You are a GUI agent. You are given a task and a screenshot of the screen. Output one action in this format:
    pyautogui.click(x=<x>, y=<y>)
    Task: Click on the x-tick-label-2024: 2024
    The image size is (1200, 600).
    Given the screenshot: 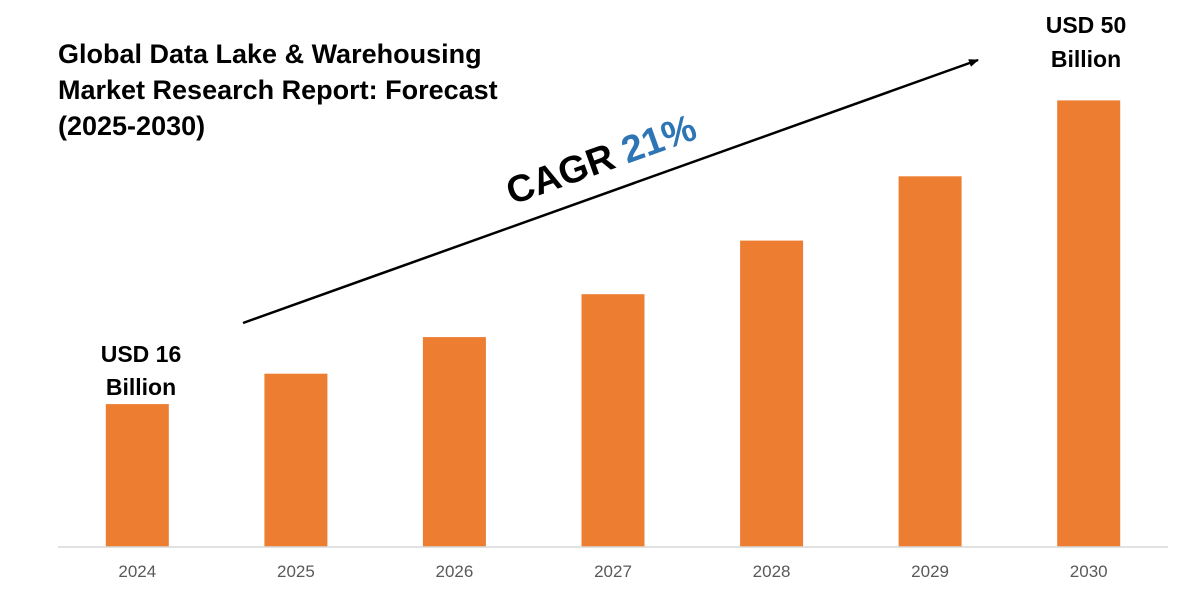 What is the action you would take?
    pyautogui.click(x=137, y=571)
    